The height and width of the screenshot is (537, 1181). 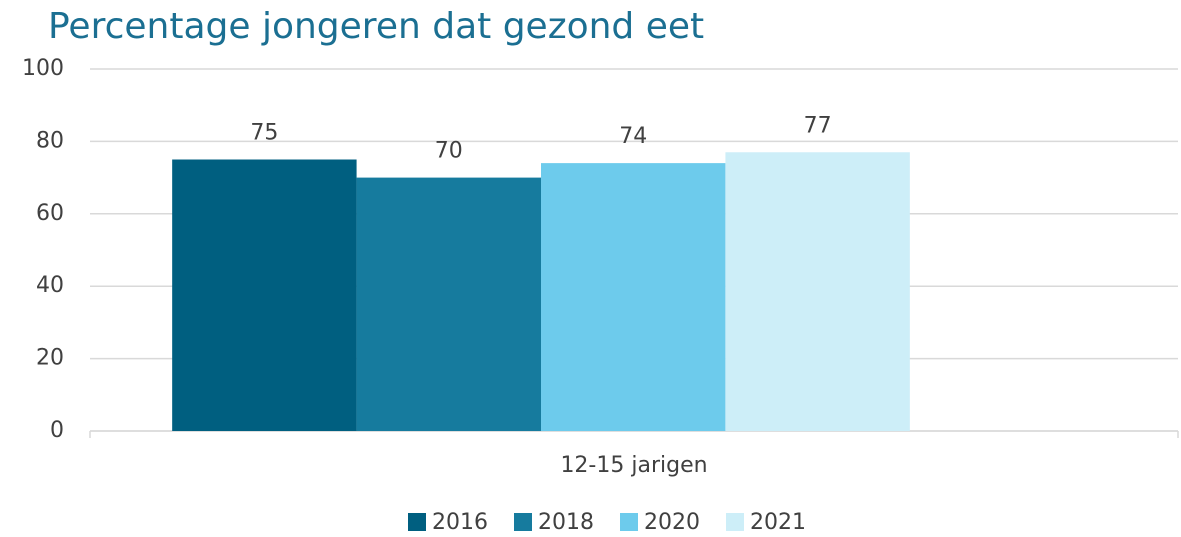 What do you see at coordinates (50, 285) in the screenshot?
I see `y-tick-label: 40` at bounding box center [50, 285].